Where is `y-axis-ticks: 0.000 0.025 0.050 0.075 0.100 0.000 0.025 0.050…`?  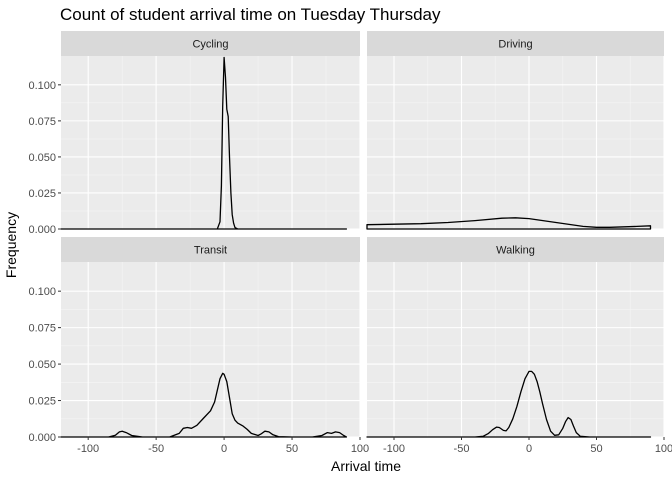 y-axis-ticks: 0.000 0.025 0.050 0.075 0.100 0.000 0.025 0.050… is located at coordinates (44, 262).